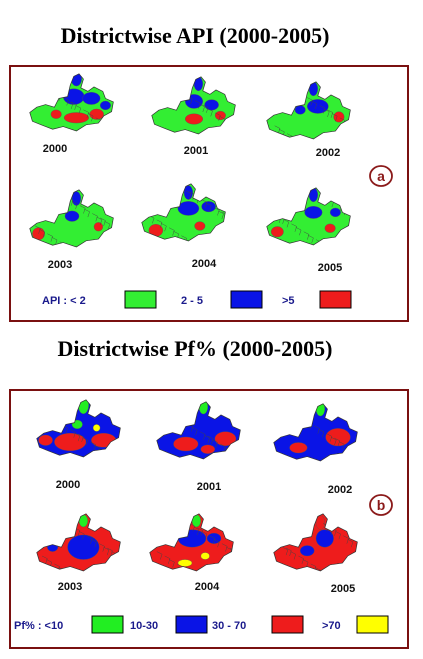  I want to click on legend-label: API : < 2, so click(64, 301).